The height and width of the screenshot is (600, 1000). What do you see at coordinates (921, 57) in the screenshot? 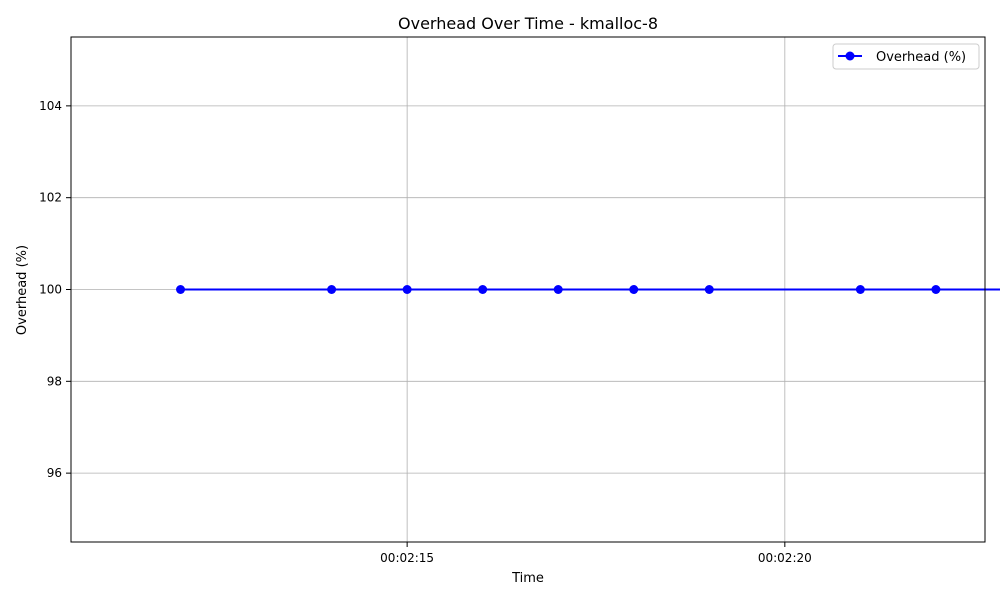
I see `legend-label: Overhead (%)` at bounding box center [921, 57].